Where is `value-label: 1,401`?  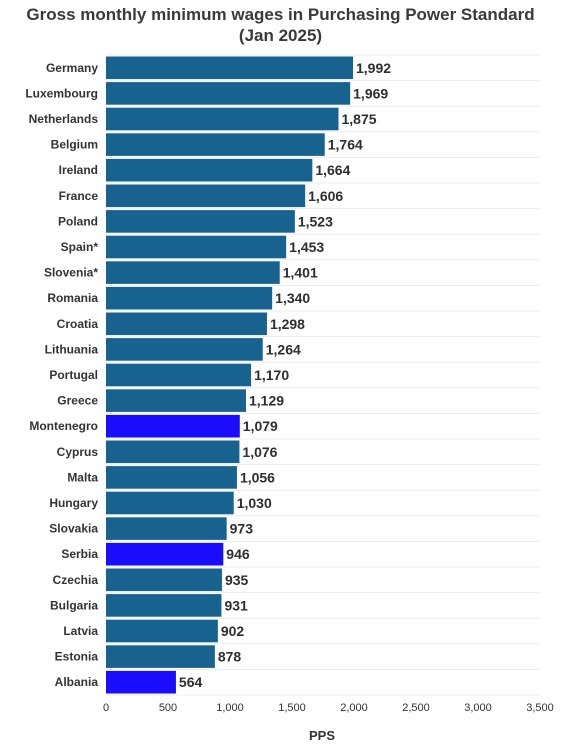 value-label: 1,401 is located at coordinates (300, 273).